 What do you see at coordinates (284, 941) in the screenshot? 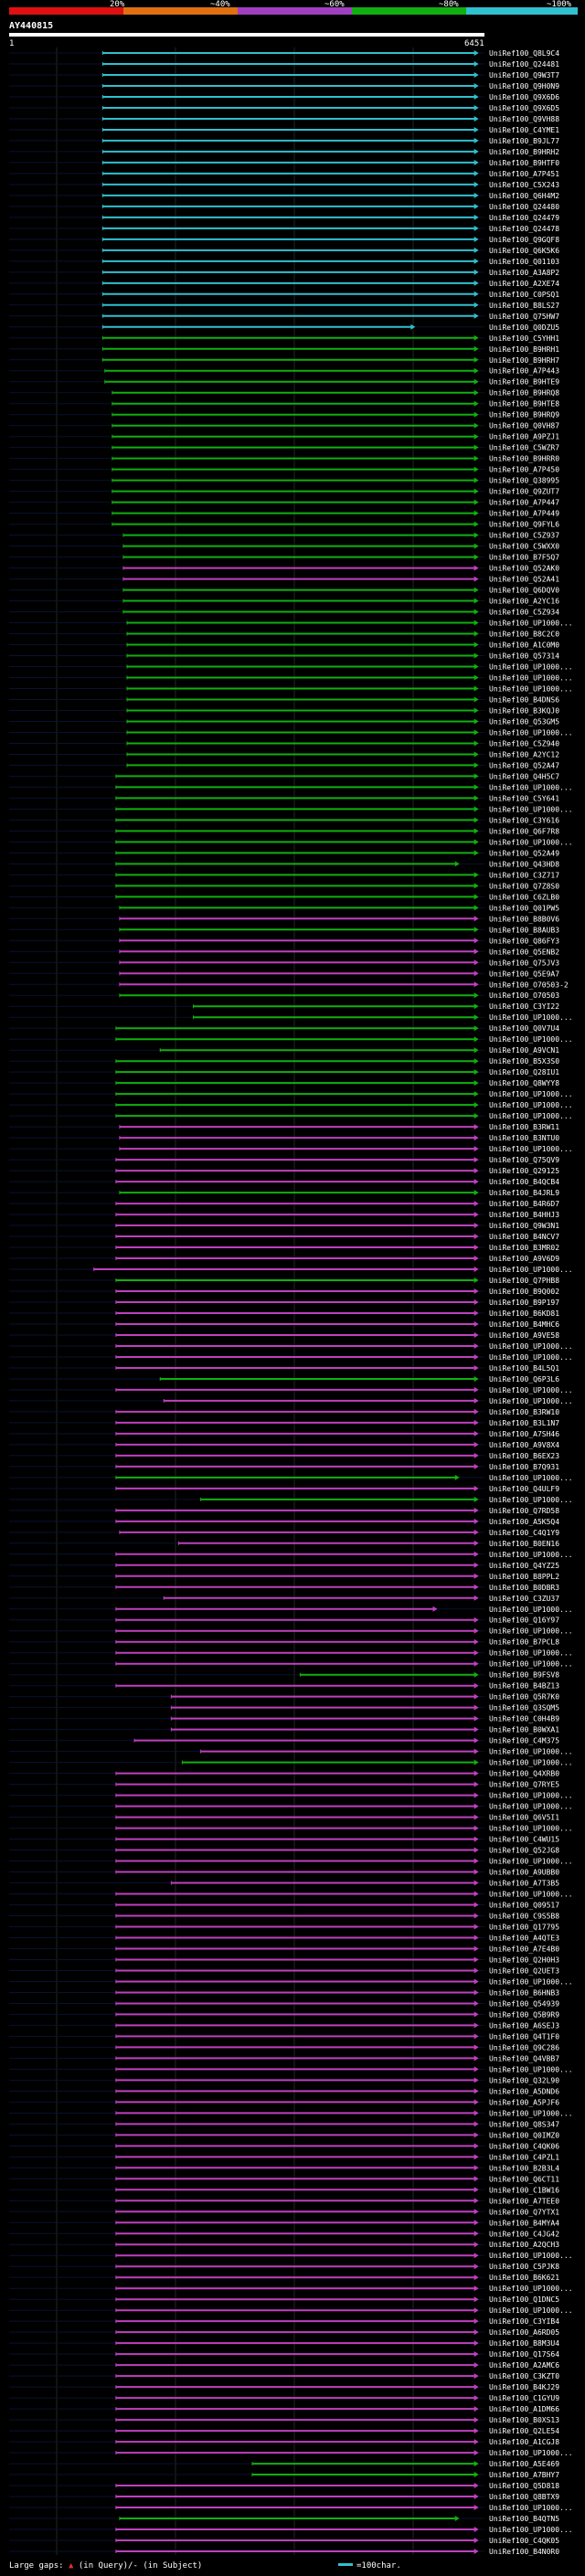
I see `hit-row: UniRef100_Q86FY3` at bounding box center [284, 941].